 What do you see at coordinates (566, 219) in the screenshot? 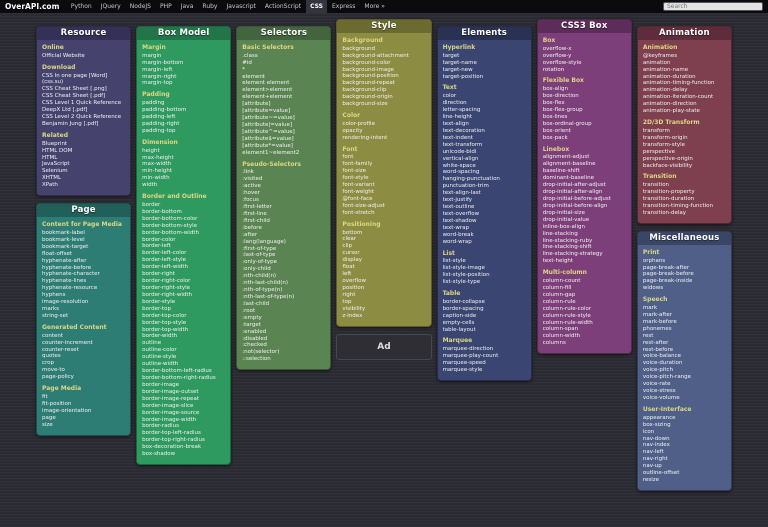
I see `item-link: drop-initial-value` at bounding box center [566, 219].